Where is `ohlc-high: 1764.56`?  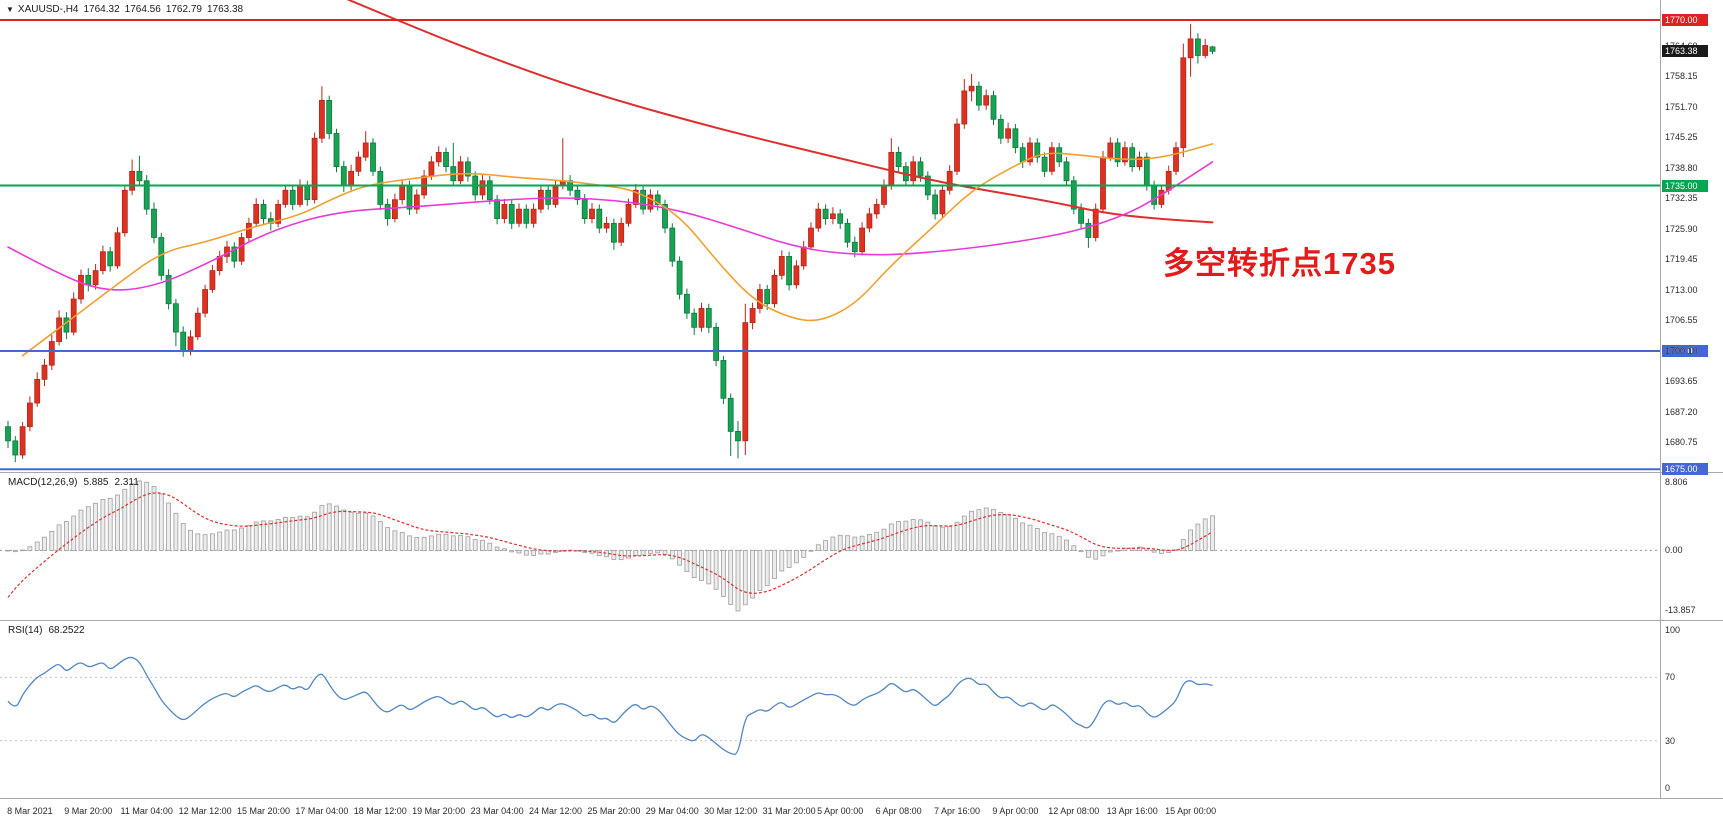
ohlc-high: 1764.56 is located at coordinates (142, 9).